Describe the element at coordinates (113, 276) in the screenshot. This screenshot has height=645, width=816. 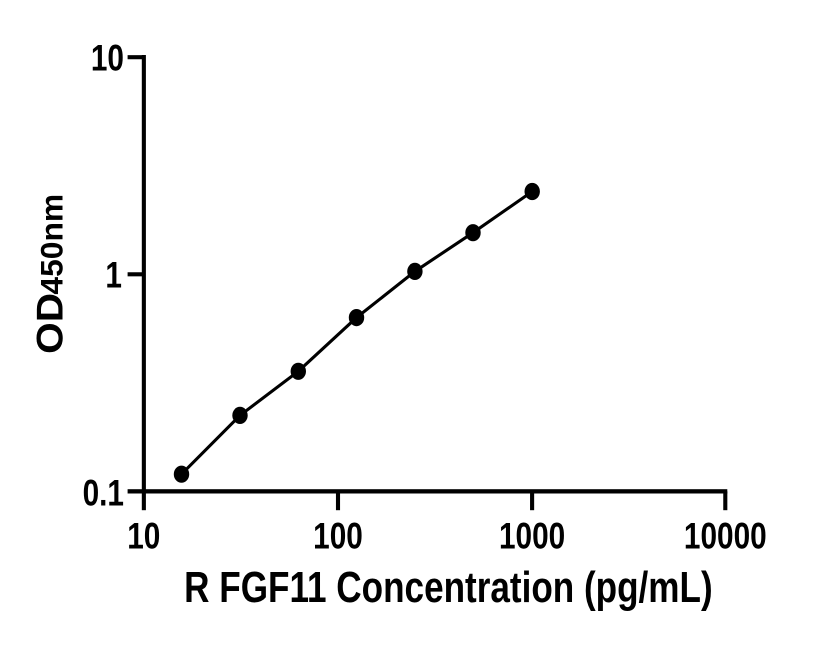
I see `svg-text: 1` at that location.